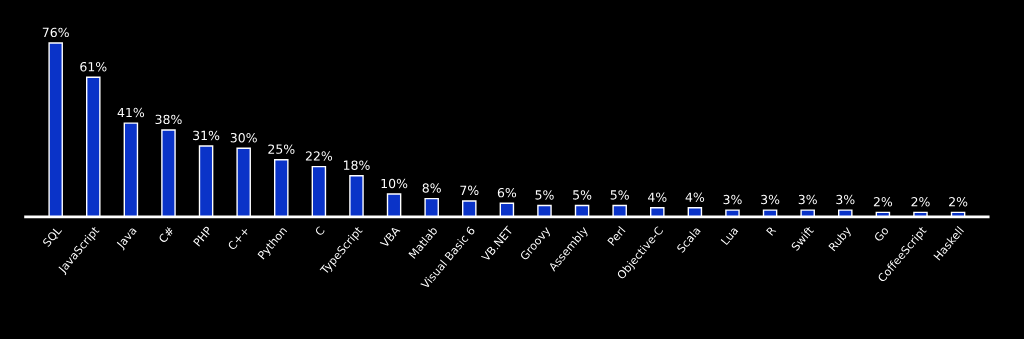  What do you see at coordinates (390, 237) in the screenshot?
I see `x-tick-label: VBA` at bounding box center [390, 237].